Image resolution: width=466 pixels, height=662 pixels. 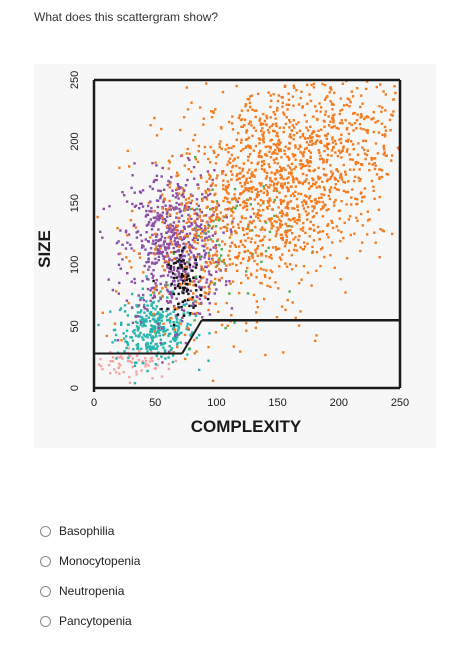 I want to click on option-neutropenia: Neutropenia, so click(x=90, y=591).